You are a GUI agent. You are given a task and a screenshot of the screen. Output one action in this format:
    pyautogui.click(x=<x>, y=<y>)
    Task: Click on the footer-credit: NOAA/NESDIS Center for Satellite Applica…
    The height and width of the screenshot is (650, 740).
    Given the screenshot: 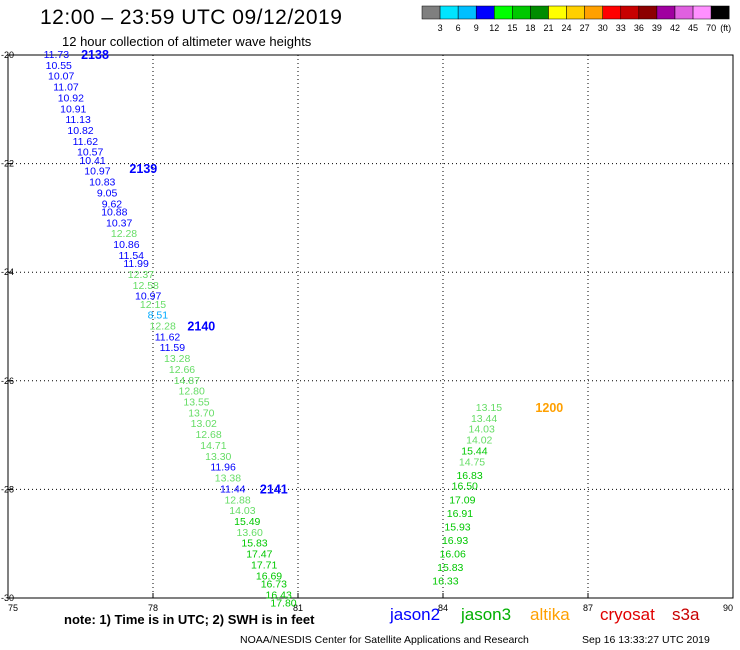 What is the action you would take?
    pyautogui.click(x=384, y=640)
    